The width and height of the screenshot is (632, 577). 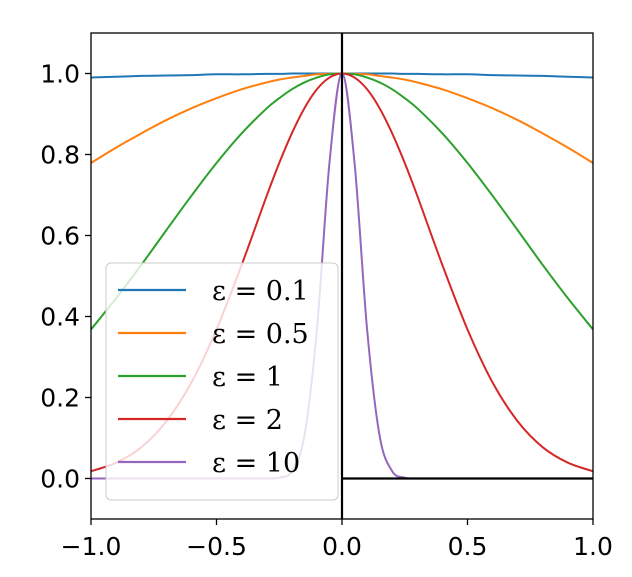 I want to click on y-tick-label: 0.4, so click(x=60, y=317).